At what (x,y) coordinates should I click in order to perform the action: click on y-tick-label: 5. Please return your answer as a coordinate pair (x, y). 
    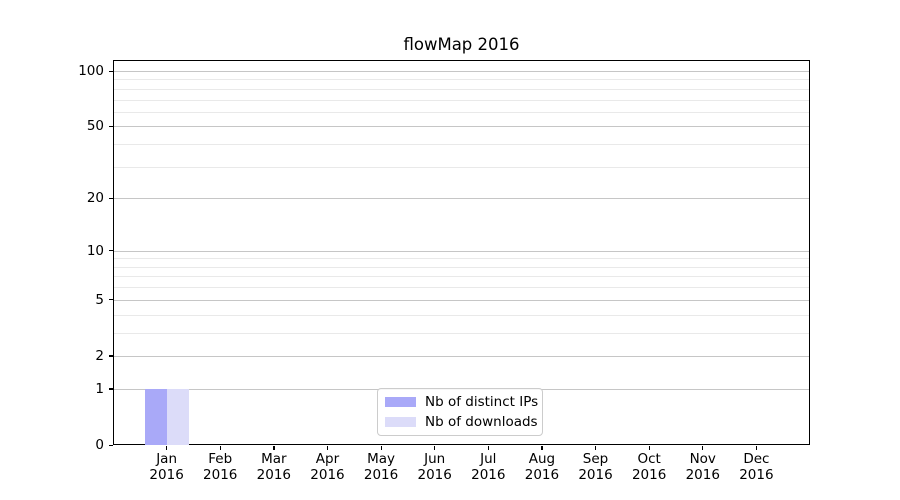
    Looking at the image, I should click on (99, 299).